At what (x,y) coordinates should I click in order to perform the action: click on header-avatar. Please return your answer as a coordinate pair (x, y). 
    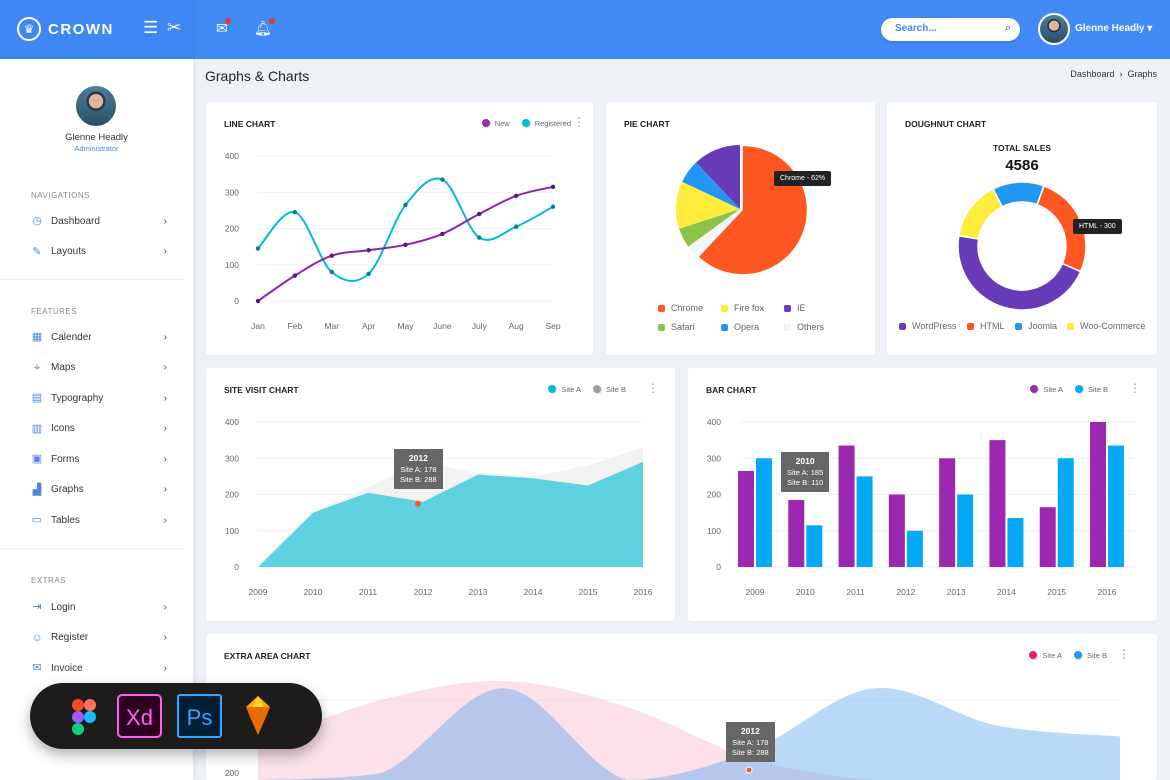
    Looking at the image, I should click on (1054, 29).